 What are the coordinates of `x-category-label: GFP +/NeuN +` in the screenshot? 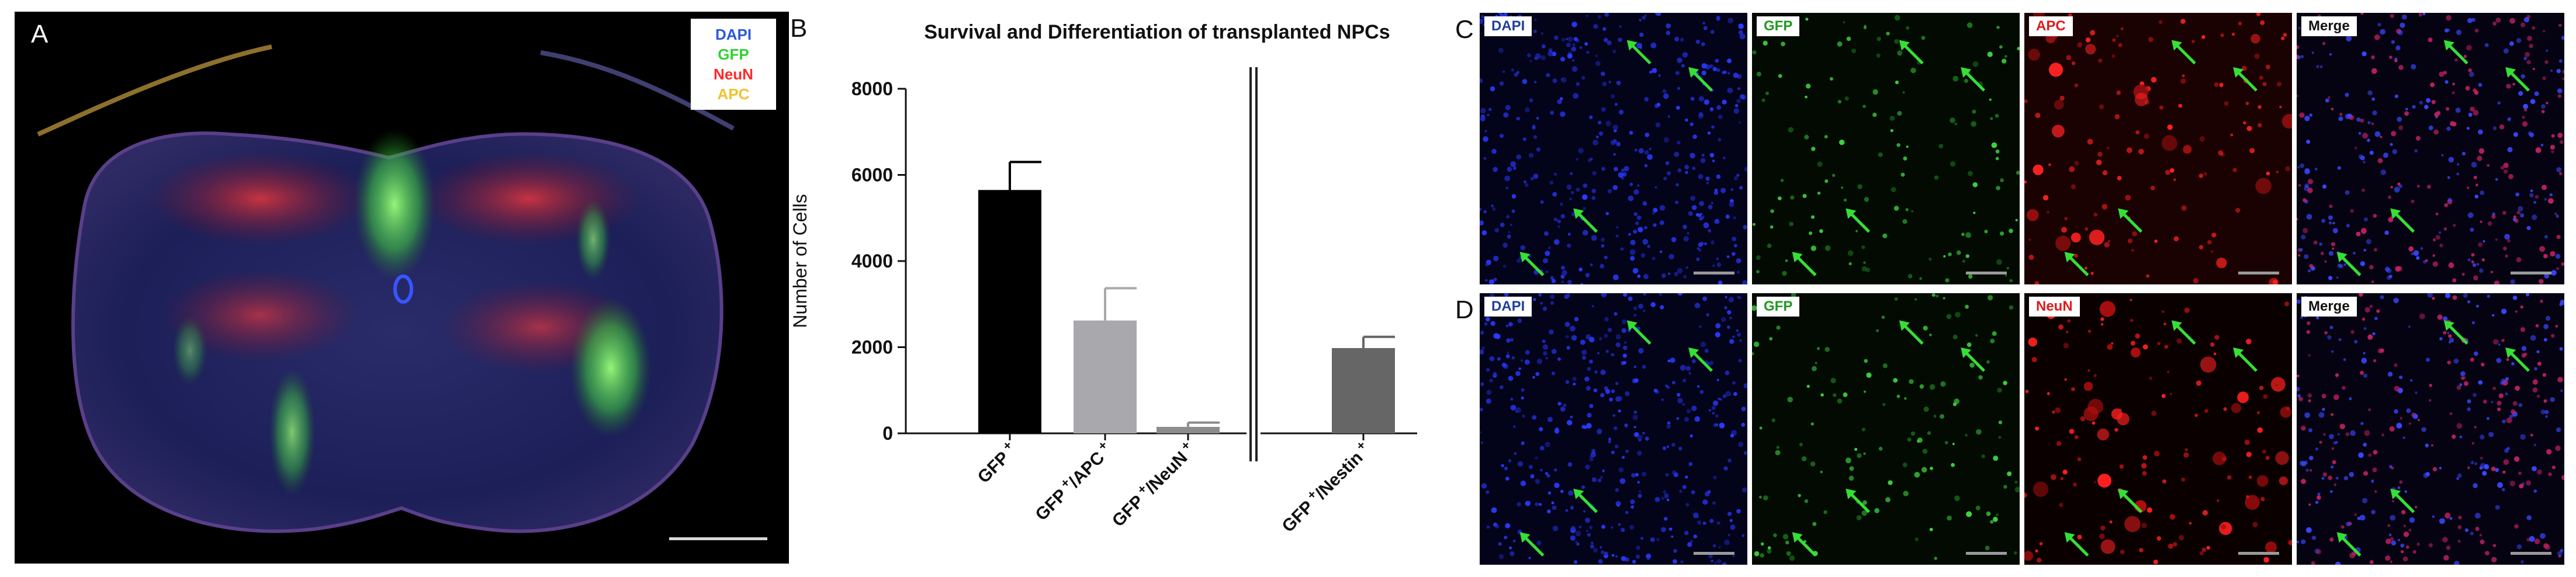 It's located at (1152, 483).